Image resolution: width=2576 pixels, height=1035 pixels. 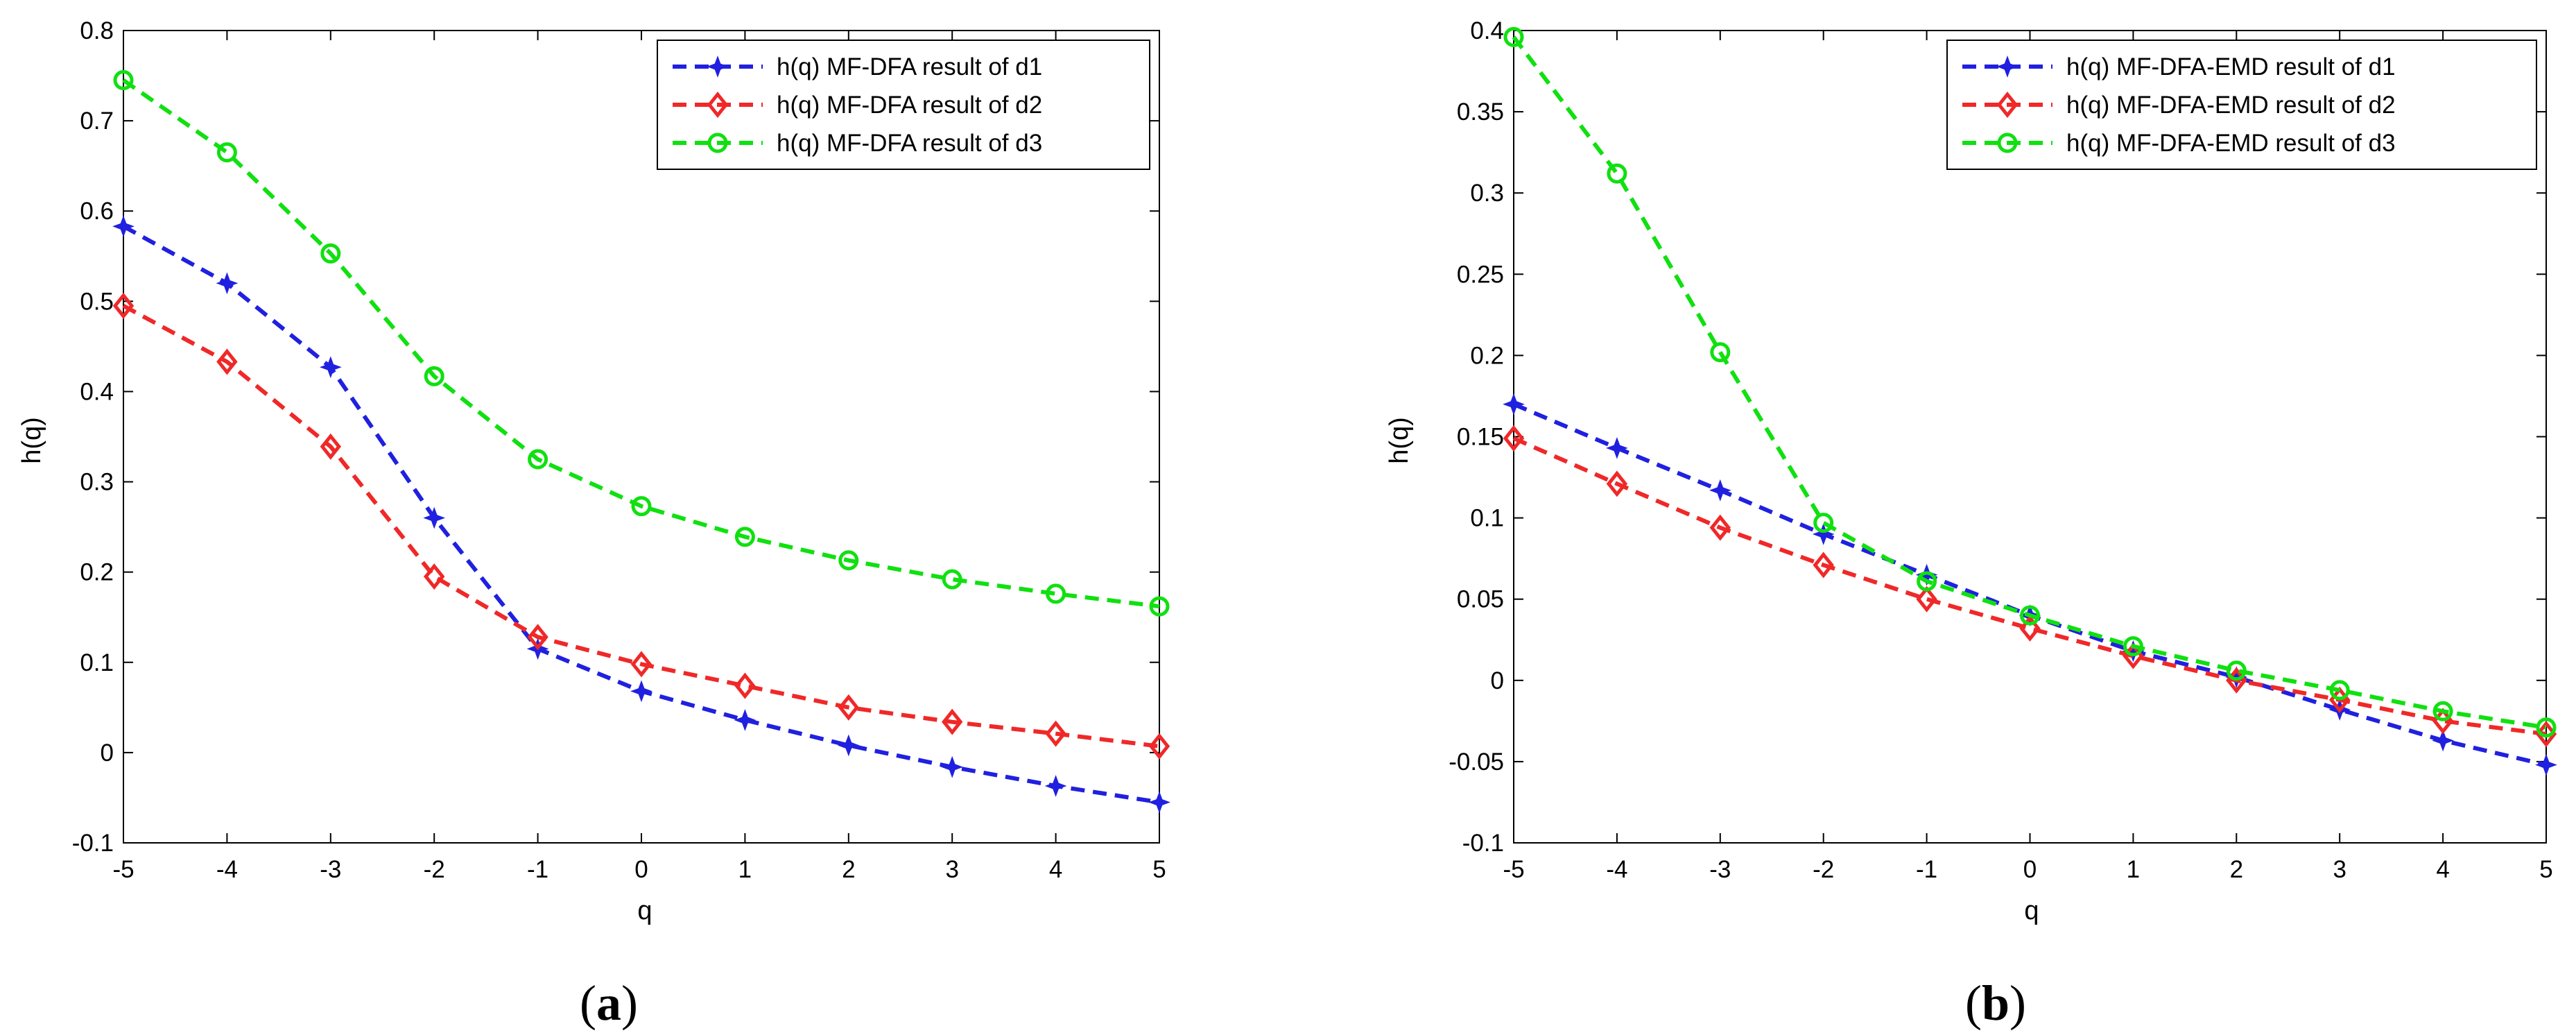 What do you see at coordinates (909, 66) in the screenshot?
I see `legend-label-1: h(q) MF-DFA result of d1` at bounding box center [909, 66].